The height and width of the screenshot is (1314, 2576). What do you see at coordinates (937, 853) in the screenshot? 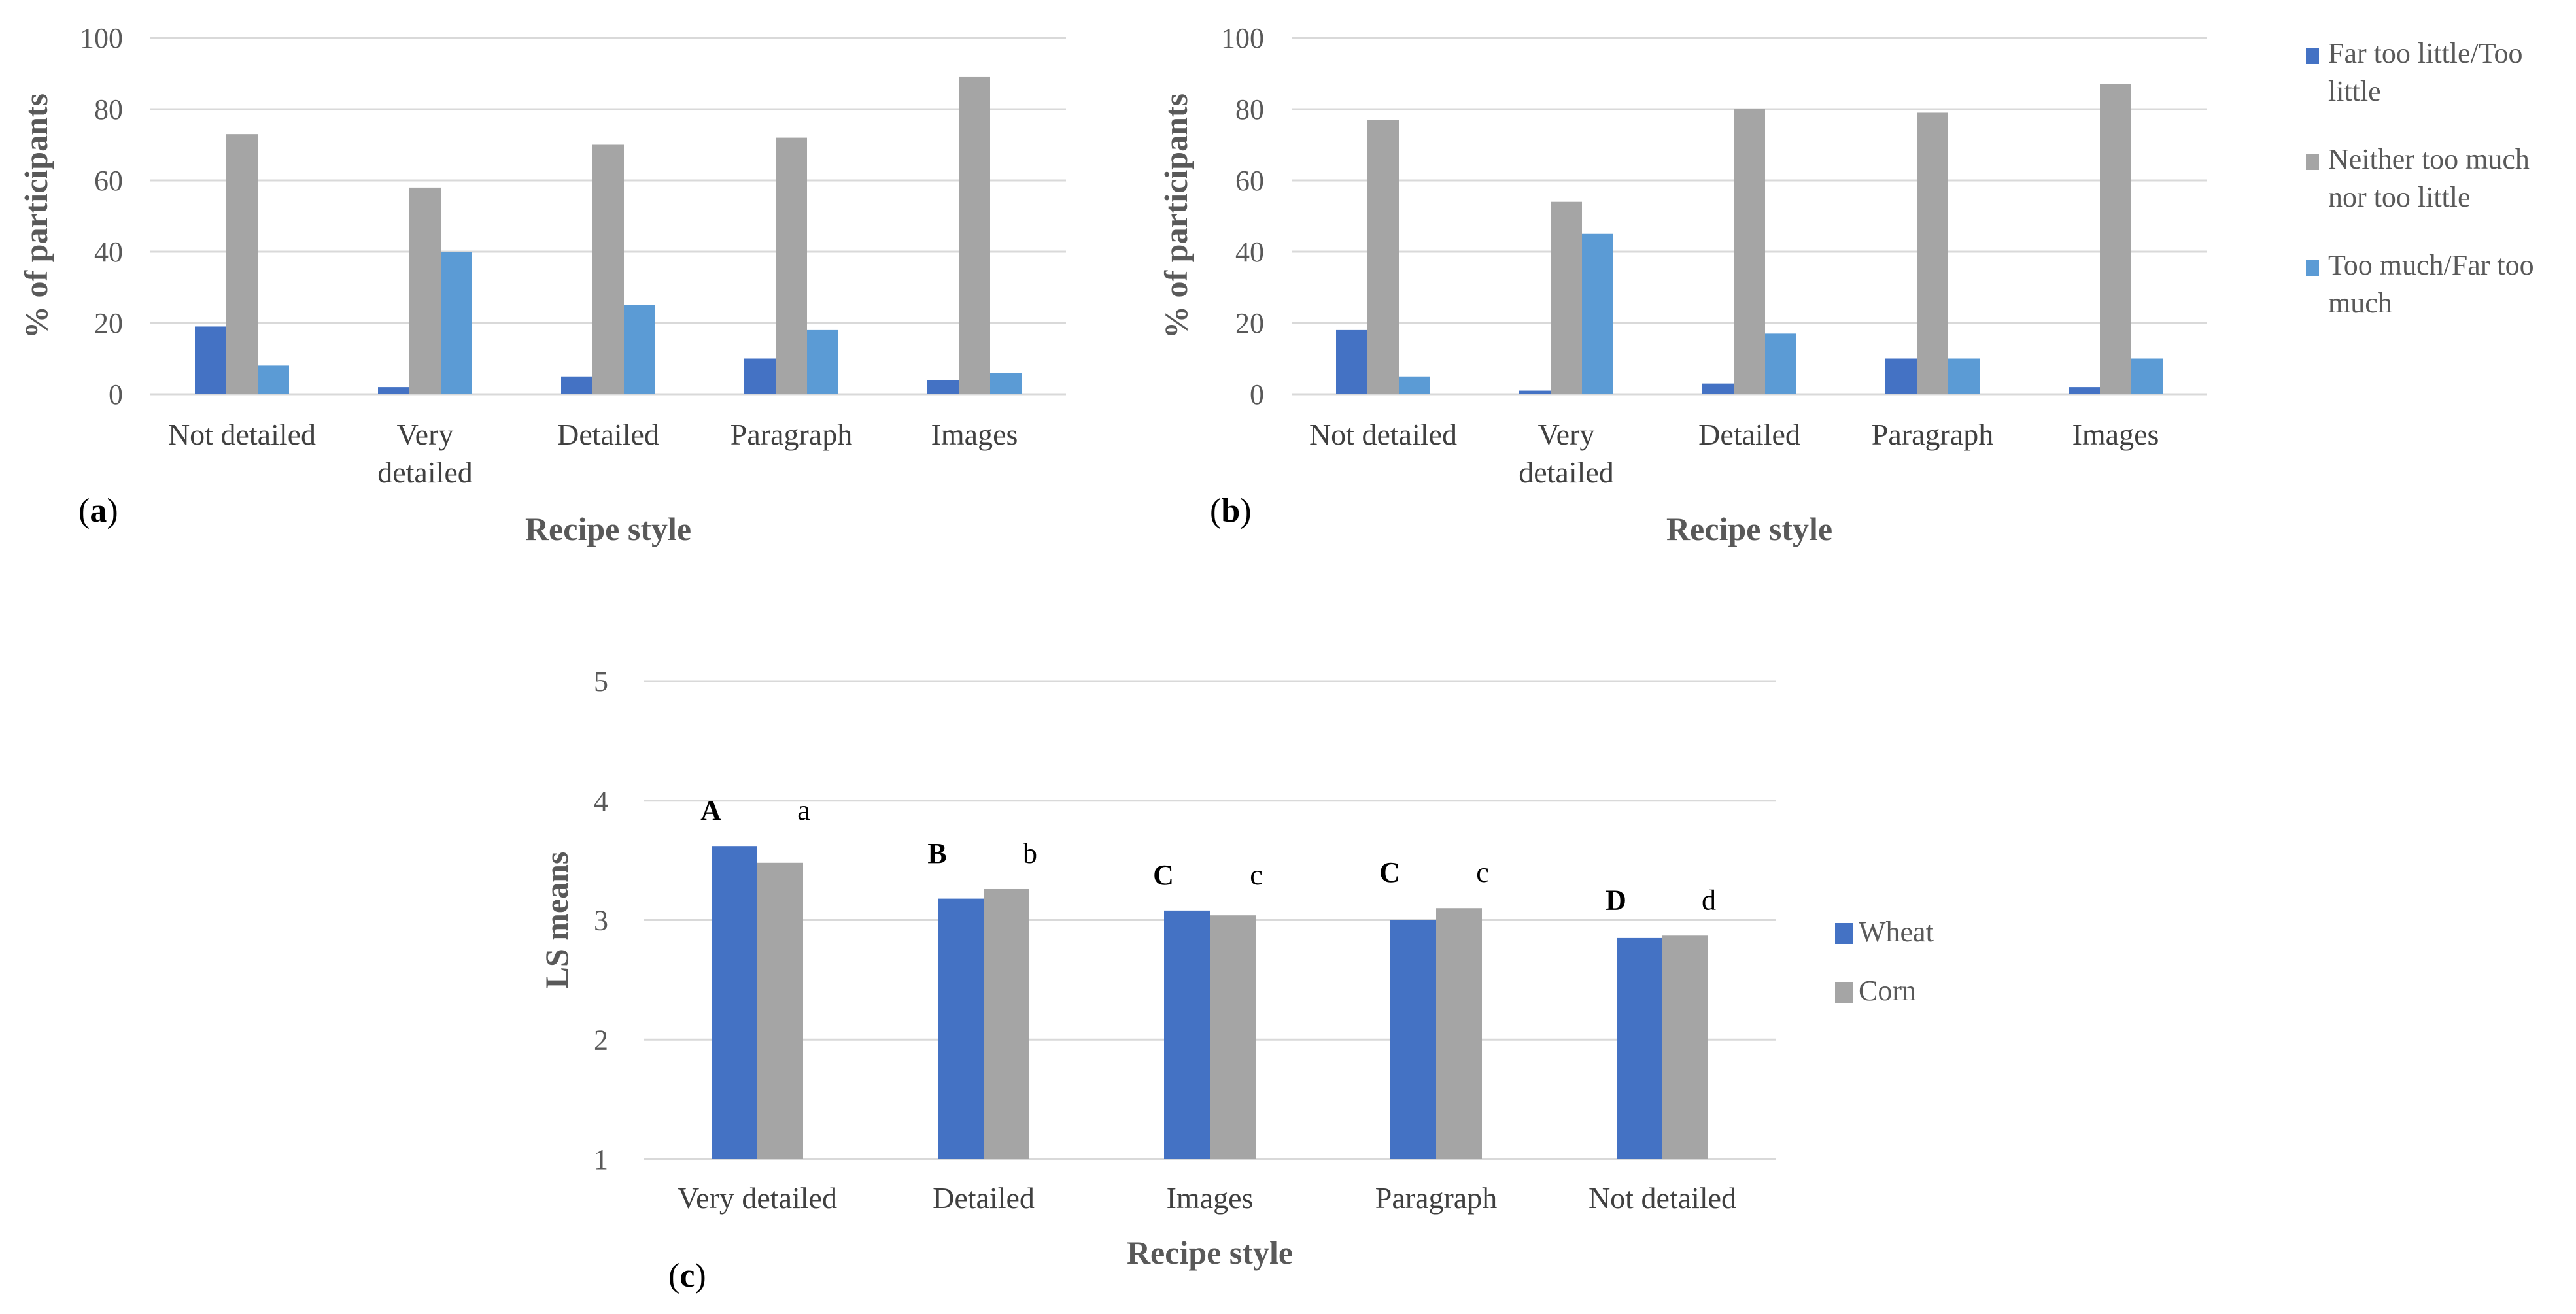
I see `significance-letter: B` at bounding box center [937, 853].